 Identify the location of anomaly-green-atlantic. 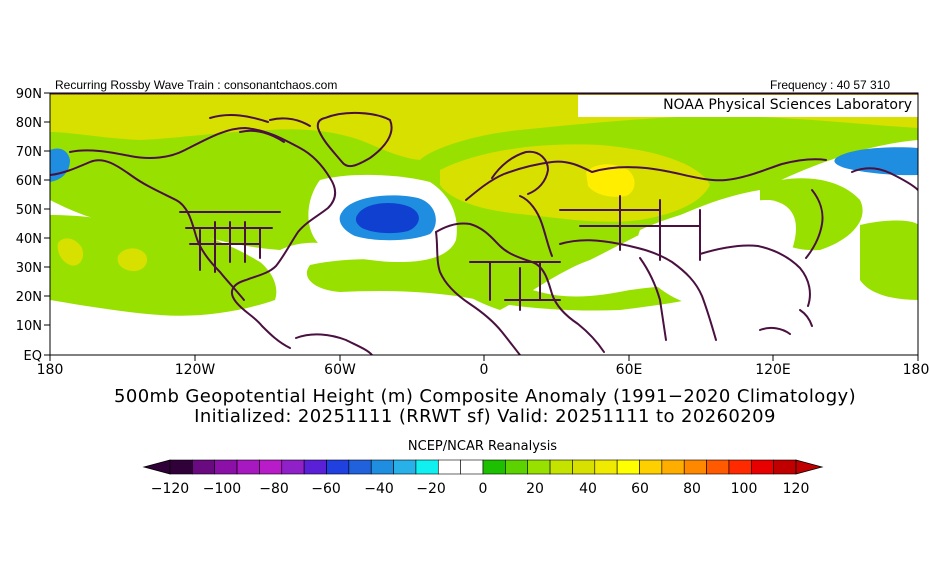
(513, 284).